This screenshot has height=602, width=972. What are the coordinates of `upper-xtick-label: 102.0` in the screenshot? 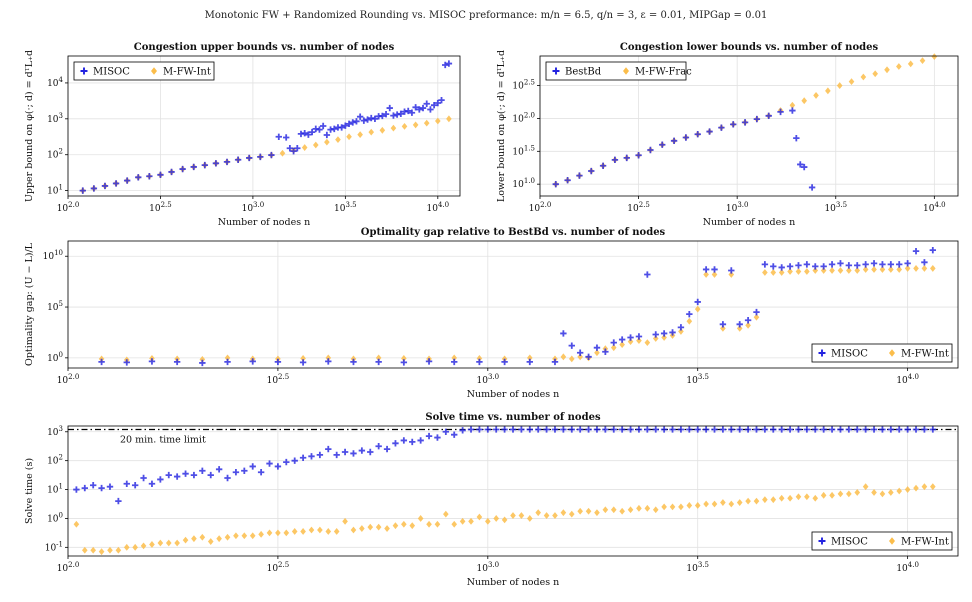 It's located at (68, 207).